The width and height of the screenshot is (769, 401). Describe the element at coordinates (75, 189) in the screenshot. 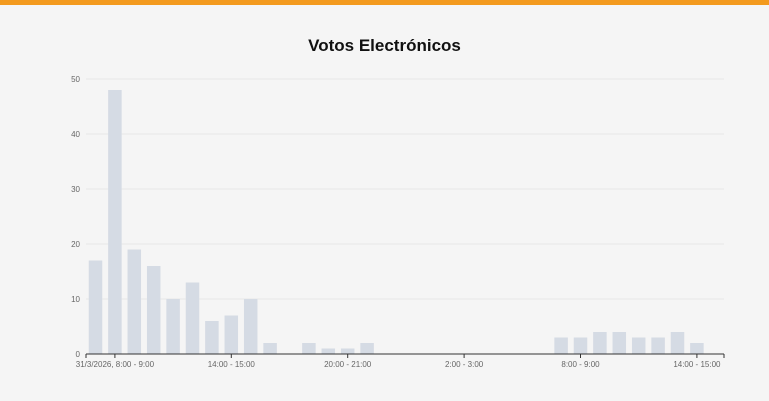

I see `y-tick-label: 30` at that location.